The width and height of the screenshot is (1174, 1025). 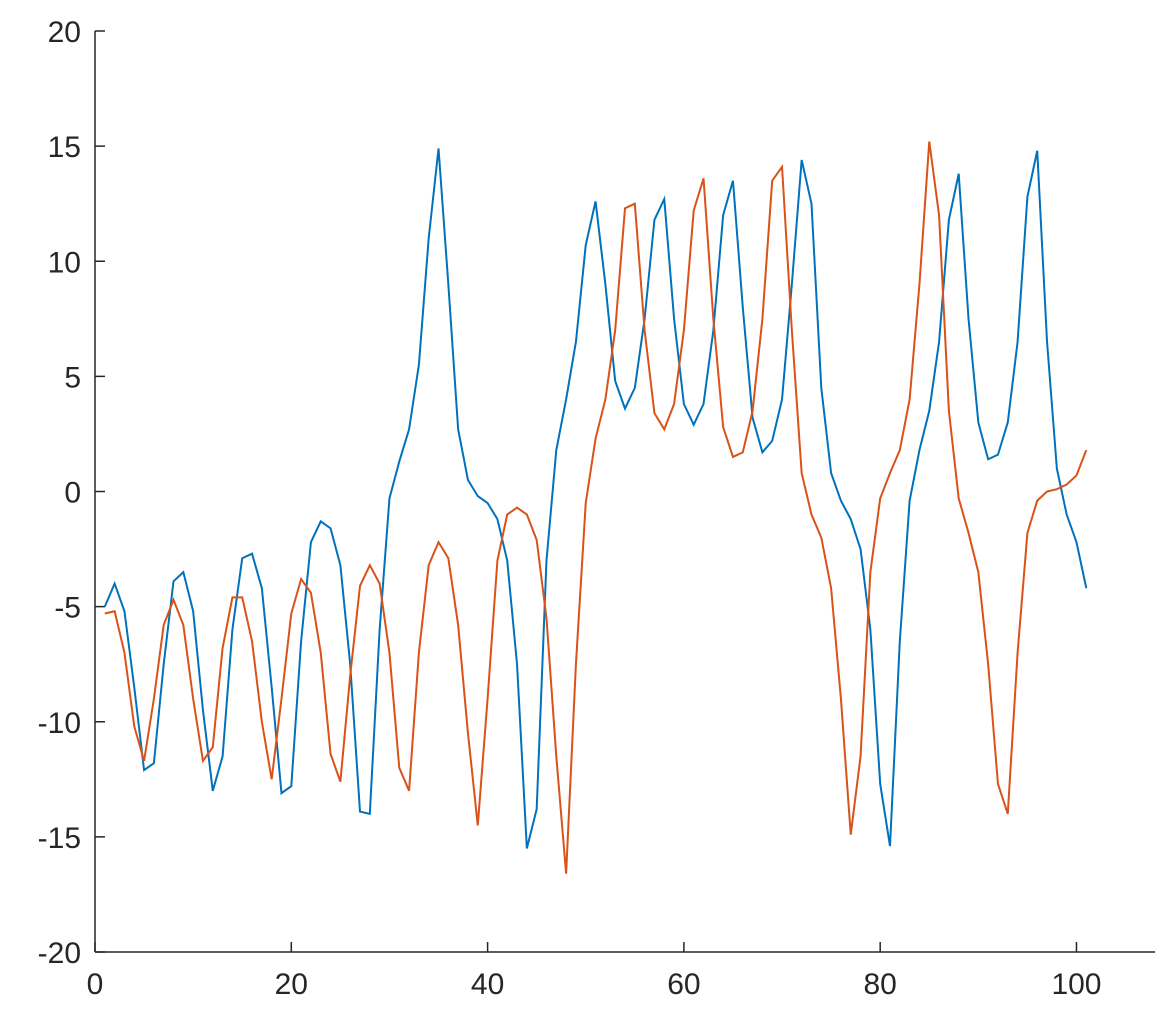 I want to click on x-tick-label: 80, so click(x=879, y=984).